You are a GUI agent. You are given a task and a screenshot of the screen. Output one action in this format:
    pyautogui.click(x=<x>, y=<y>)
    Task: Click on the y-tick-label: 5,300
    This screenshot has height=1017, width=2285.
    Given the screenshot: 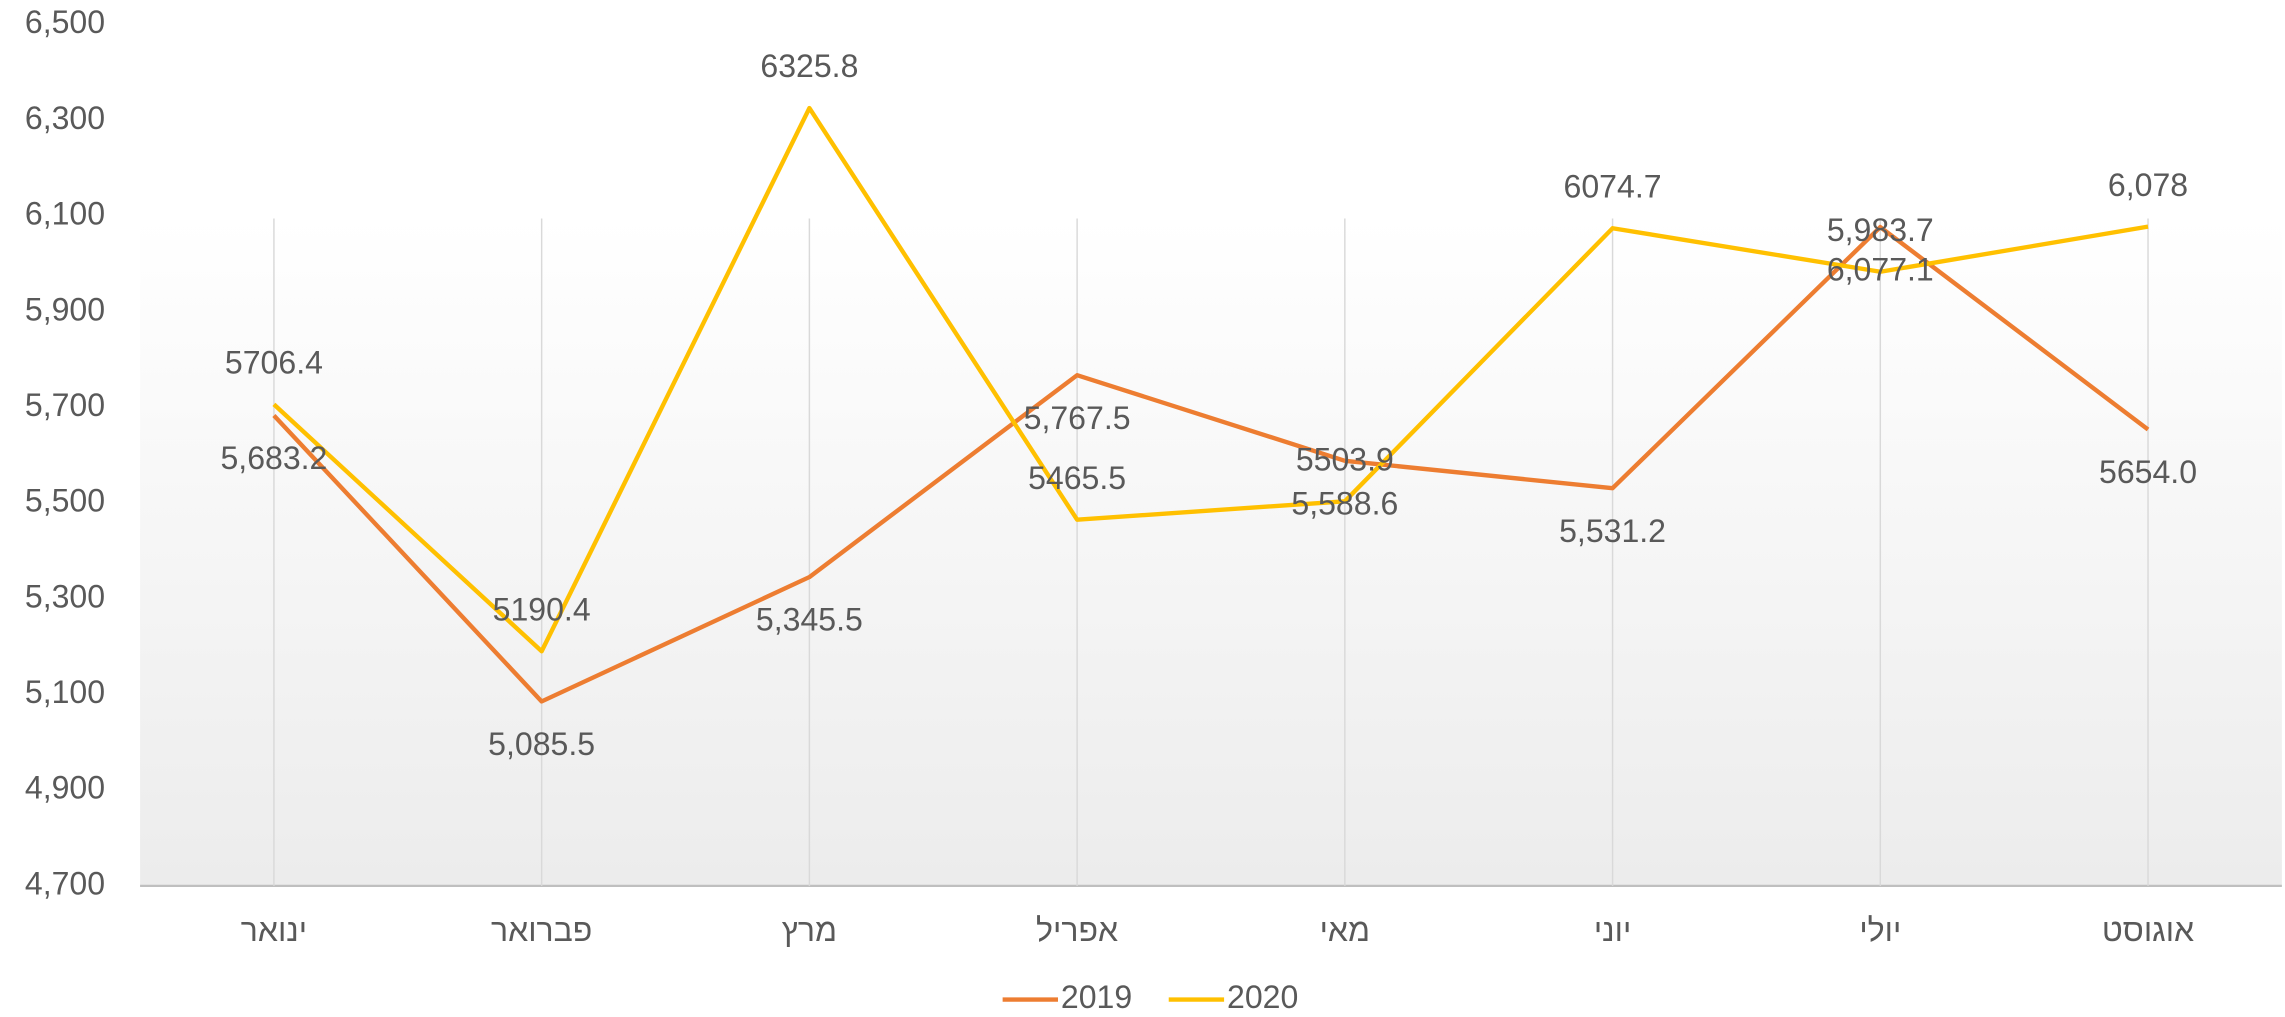 What is the action you would take?
    pyautogui.click(x=65, y=596)
    